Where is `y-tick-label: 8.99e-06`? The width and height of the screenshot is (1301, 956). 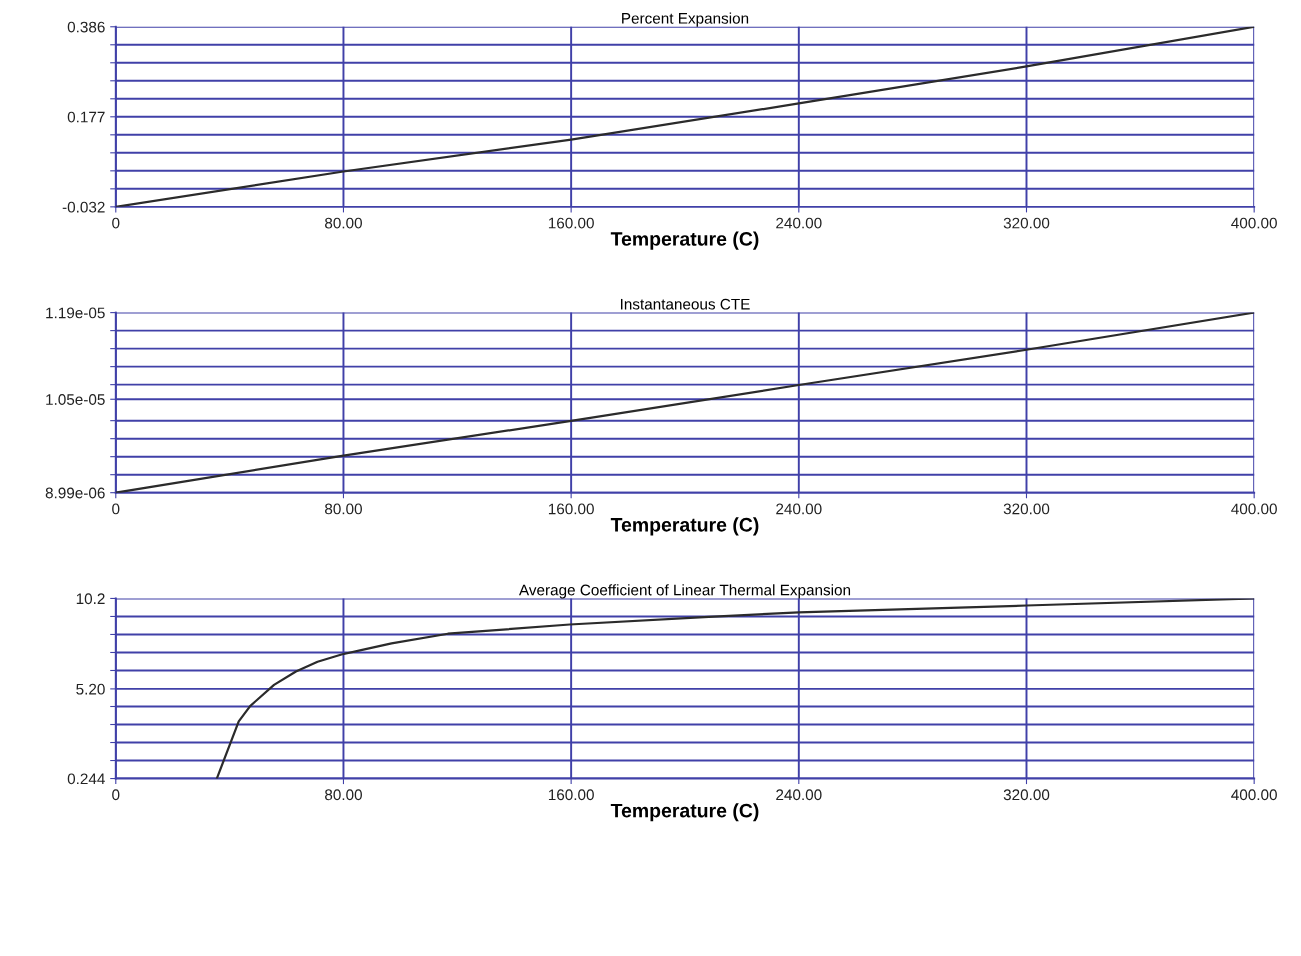
y-tick-label: 8.99e-06 is located at coordinates (75, 493).